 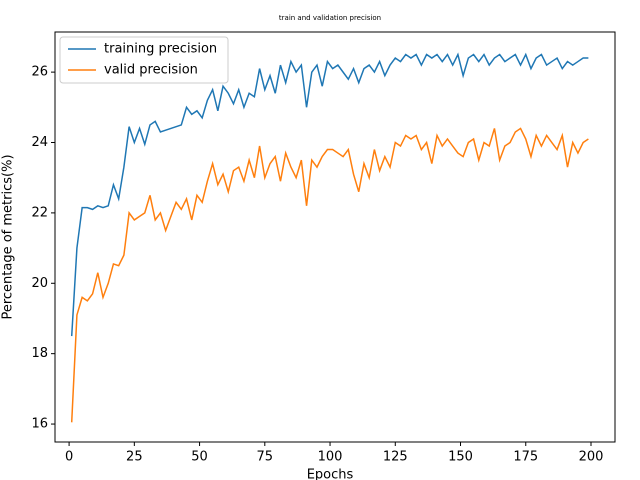 What do you see at coordinates (265, 457) in the screenshot?
I see `x-tick-label: 75` at bounding box center [265, 457].